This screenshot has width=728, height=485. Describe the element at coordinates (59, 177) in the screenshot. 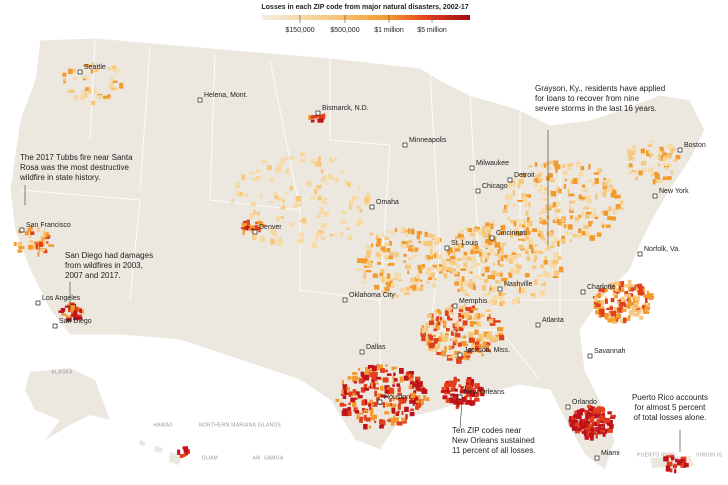

I see `annotation-line: wildfire in state history.` at that location.